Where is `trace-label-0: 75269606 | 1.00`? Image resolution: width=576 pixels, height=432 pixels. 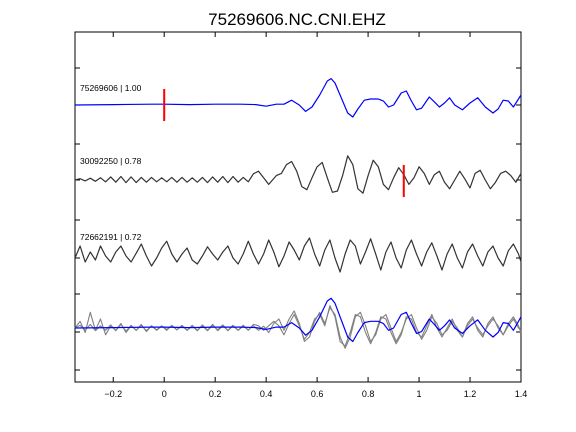 trace-label-0: 75269606 | 1.00 is located at coordinates (111, 88).